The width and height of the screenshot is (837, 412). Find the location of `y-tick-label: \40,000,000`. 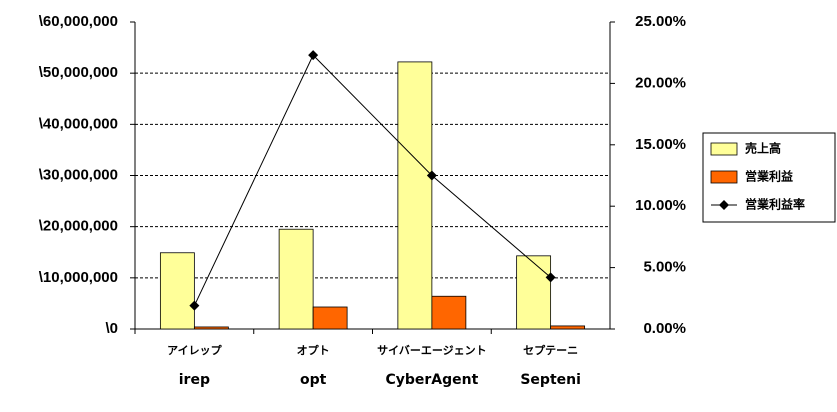

y-tick-label: \40,000,000 is located at coordinates (78, 123).